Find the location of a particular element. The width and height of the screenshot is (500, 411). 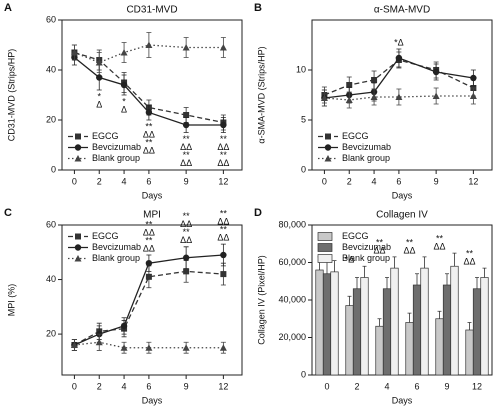

y-tick-label: 0 is located at coordinates (303, 374).